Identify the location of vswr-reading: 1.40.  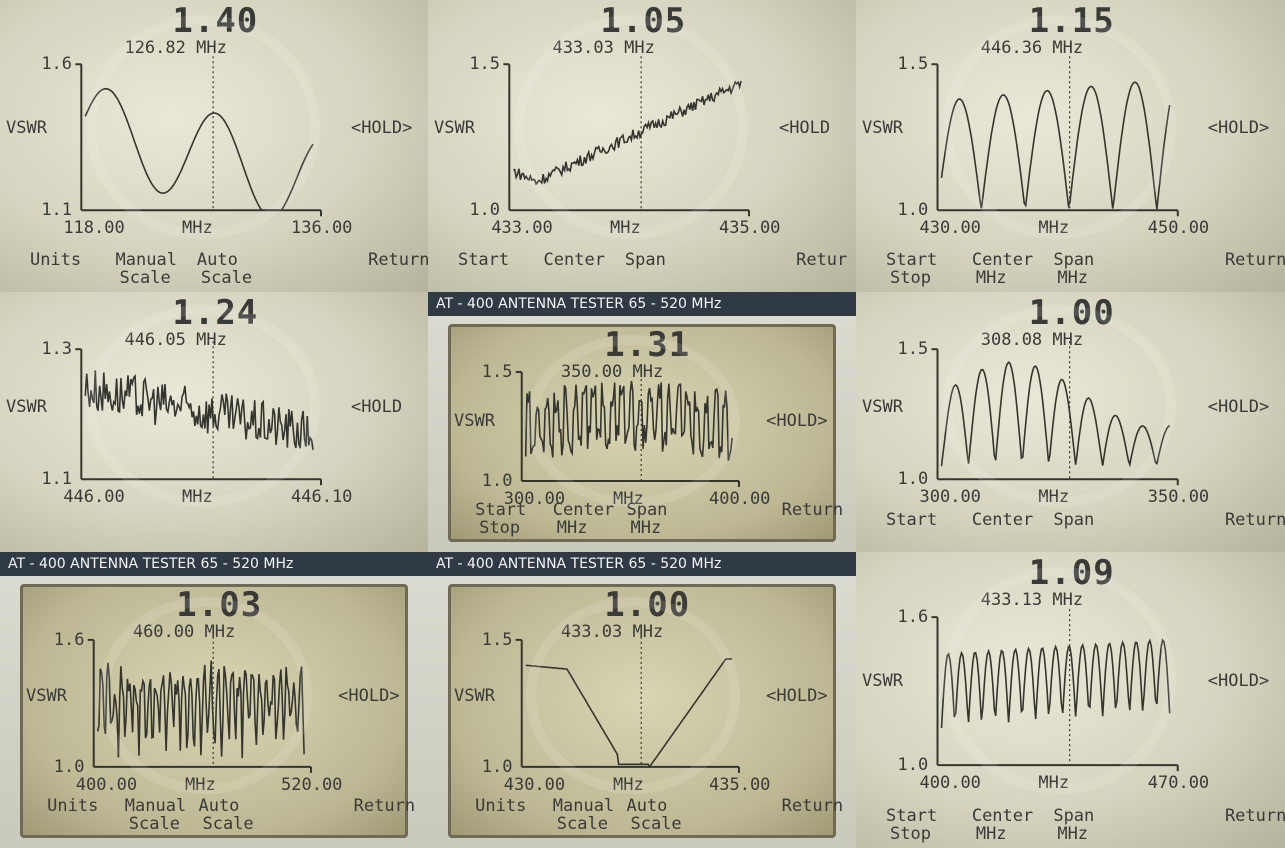
(215, 21).